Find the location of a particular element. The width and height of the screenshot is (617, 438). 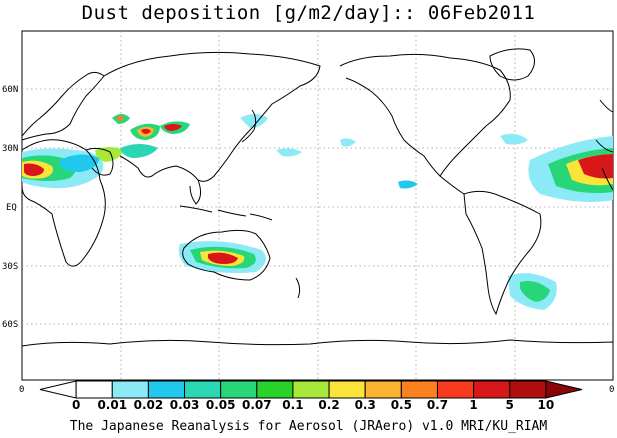

lat-label-30s: 30S is located at coordinates (10, 267).